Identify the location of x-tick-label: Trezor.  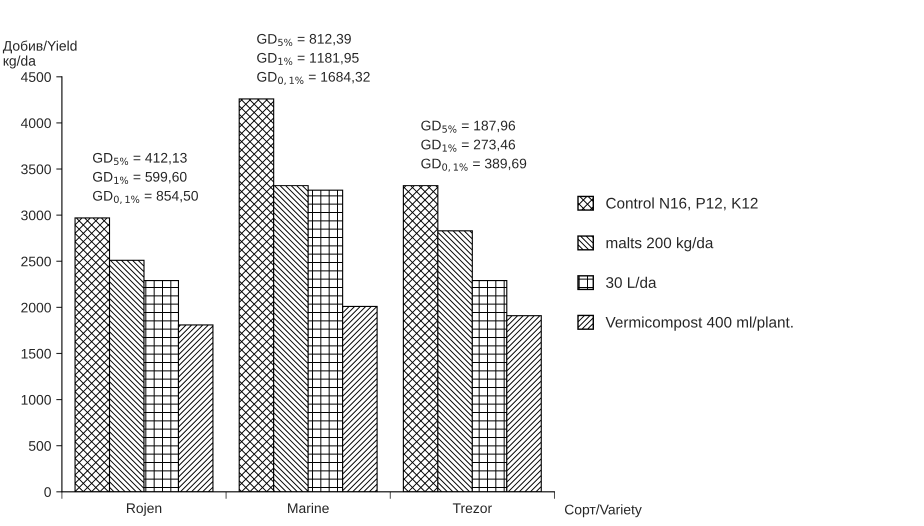
(472, 508).